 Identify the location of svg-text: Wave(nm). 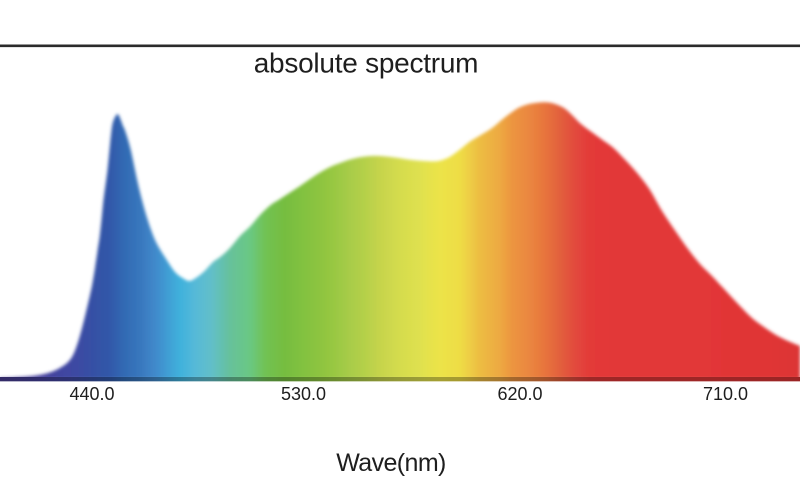
(391, 463).